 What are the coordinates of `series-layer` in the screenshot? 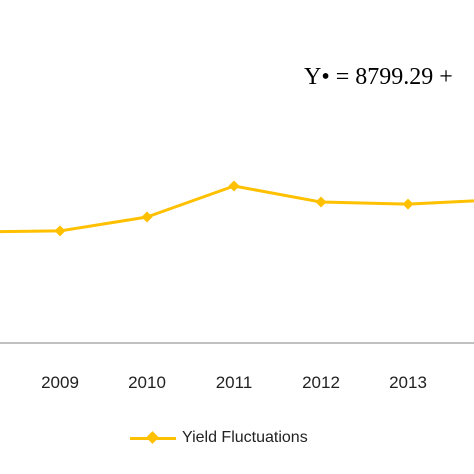 It's located at (237, 208).